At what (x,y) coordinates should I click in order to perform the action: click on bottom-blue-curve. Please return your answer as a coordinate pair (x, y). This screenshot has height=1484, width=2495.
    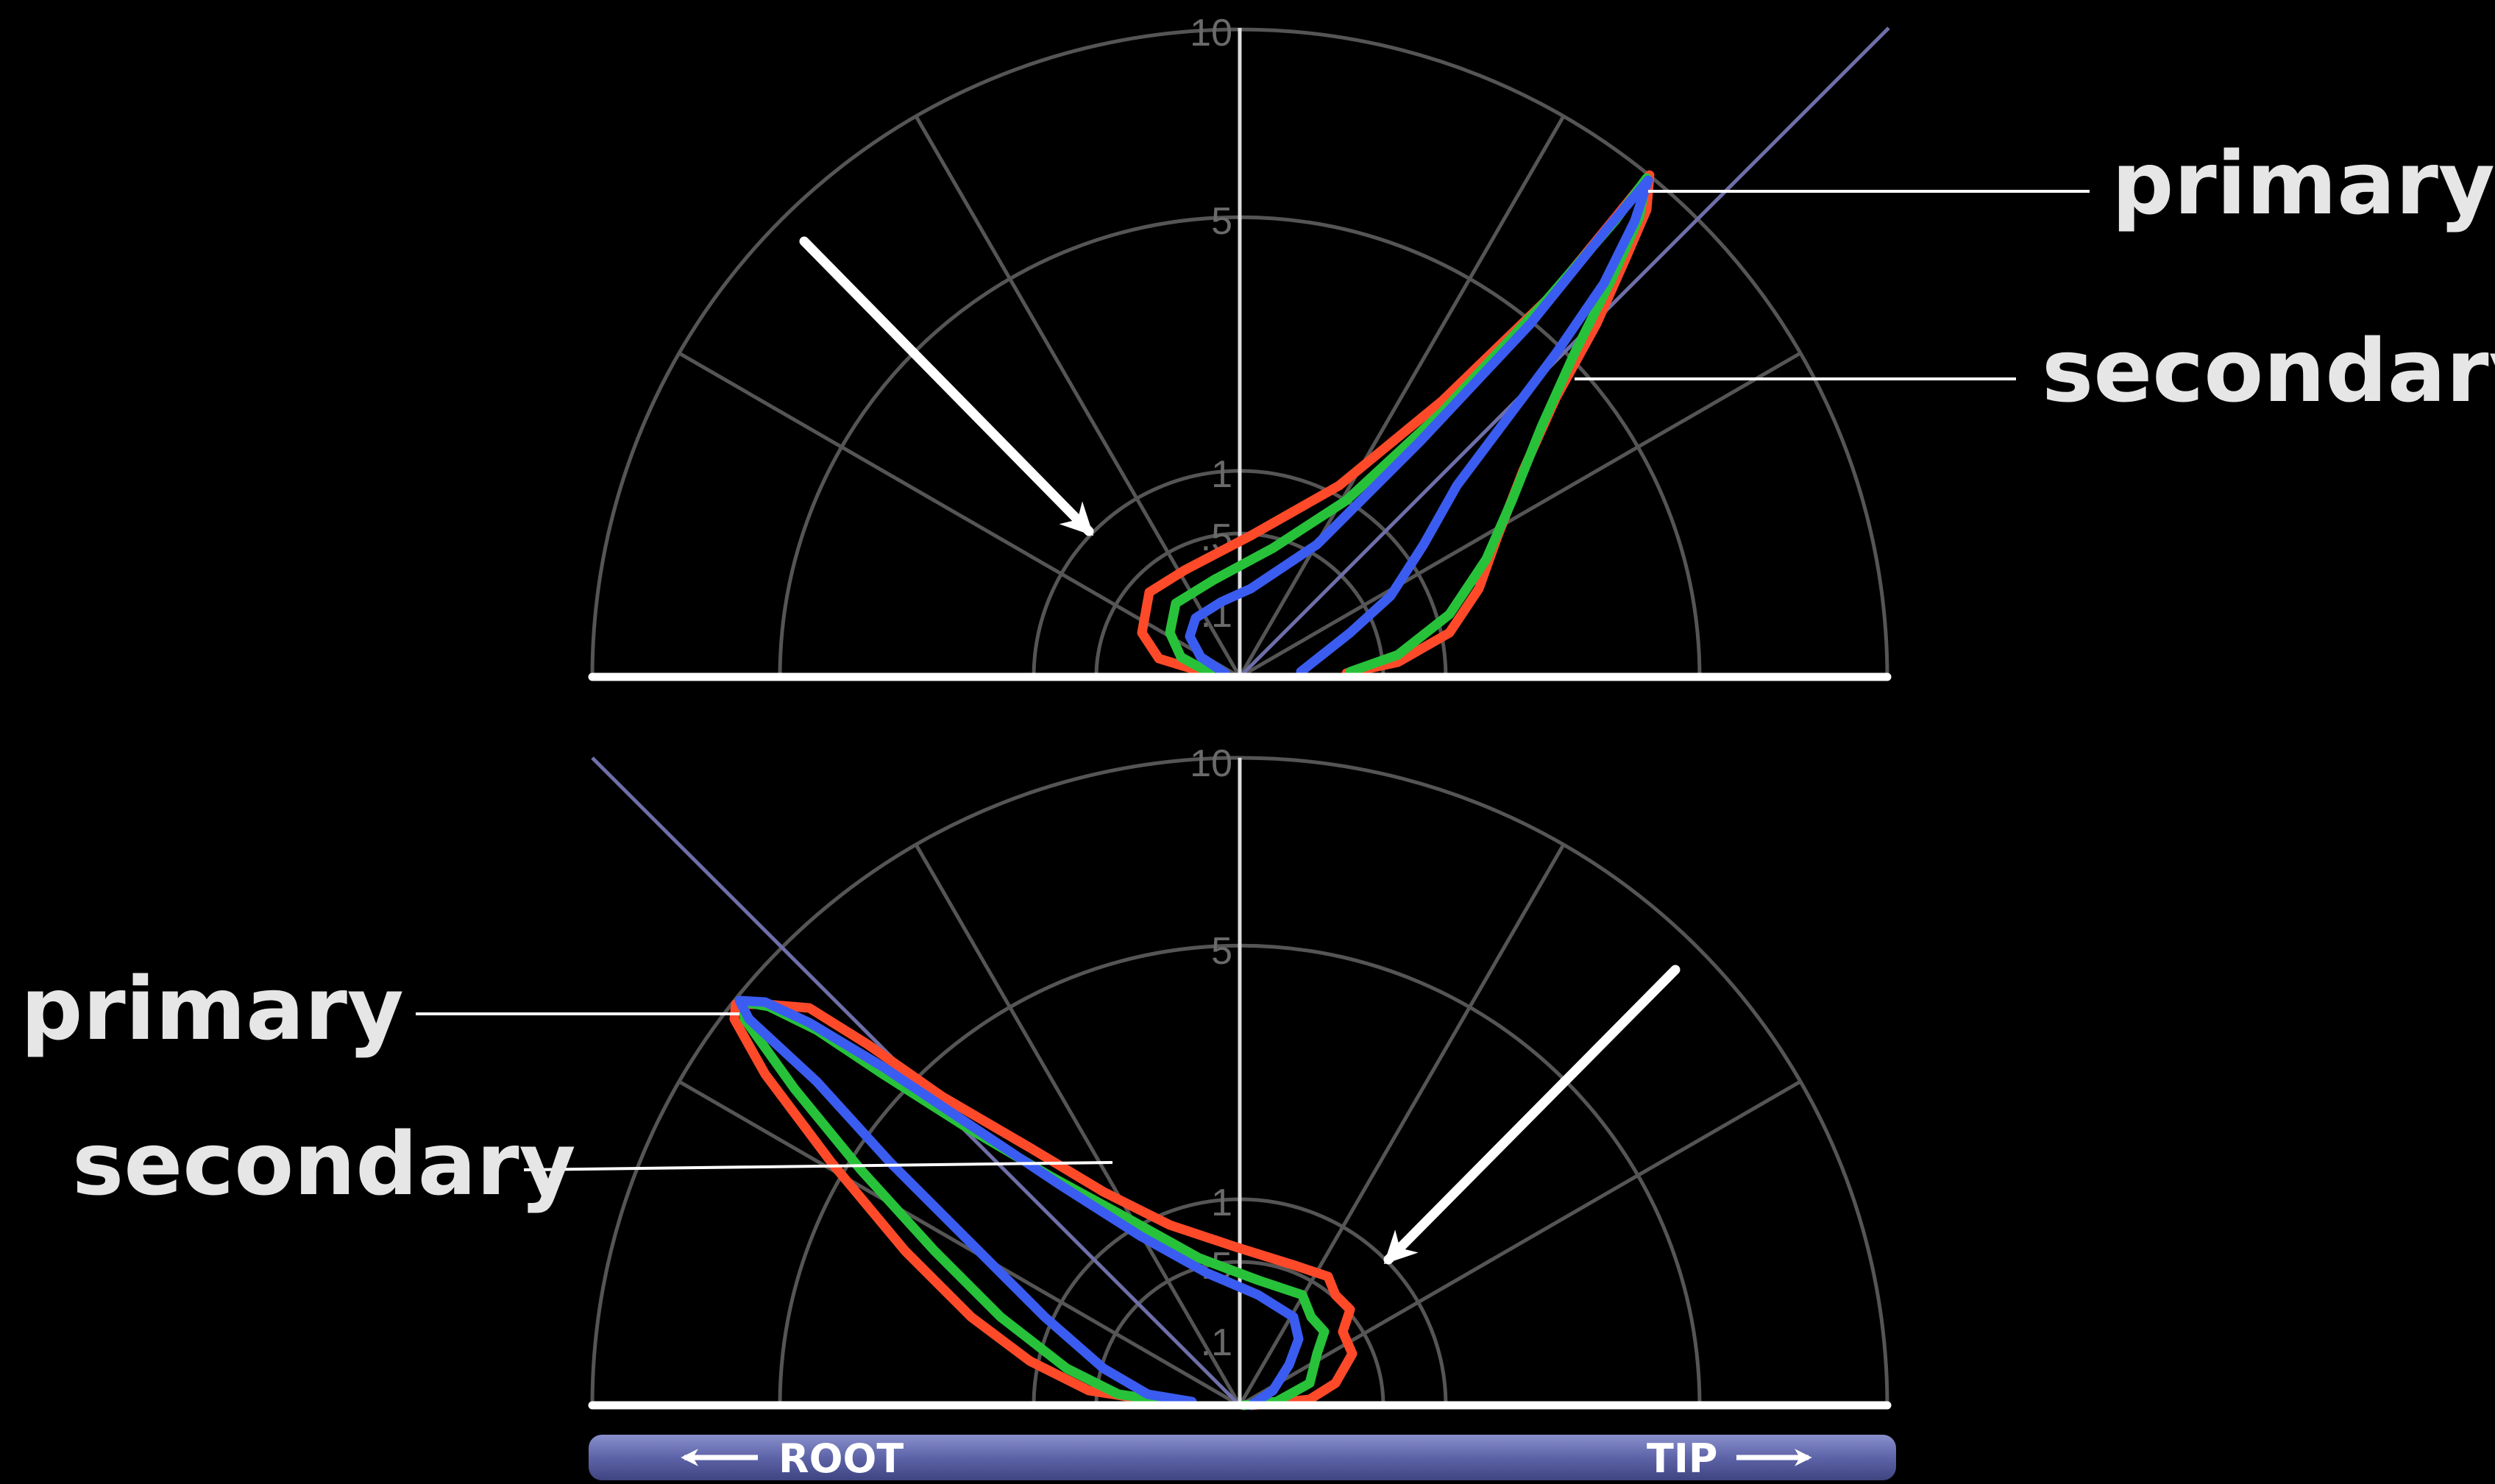
    Looking at the image, I should click on (1019, 1202).